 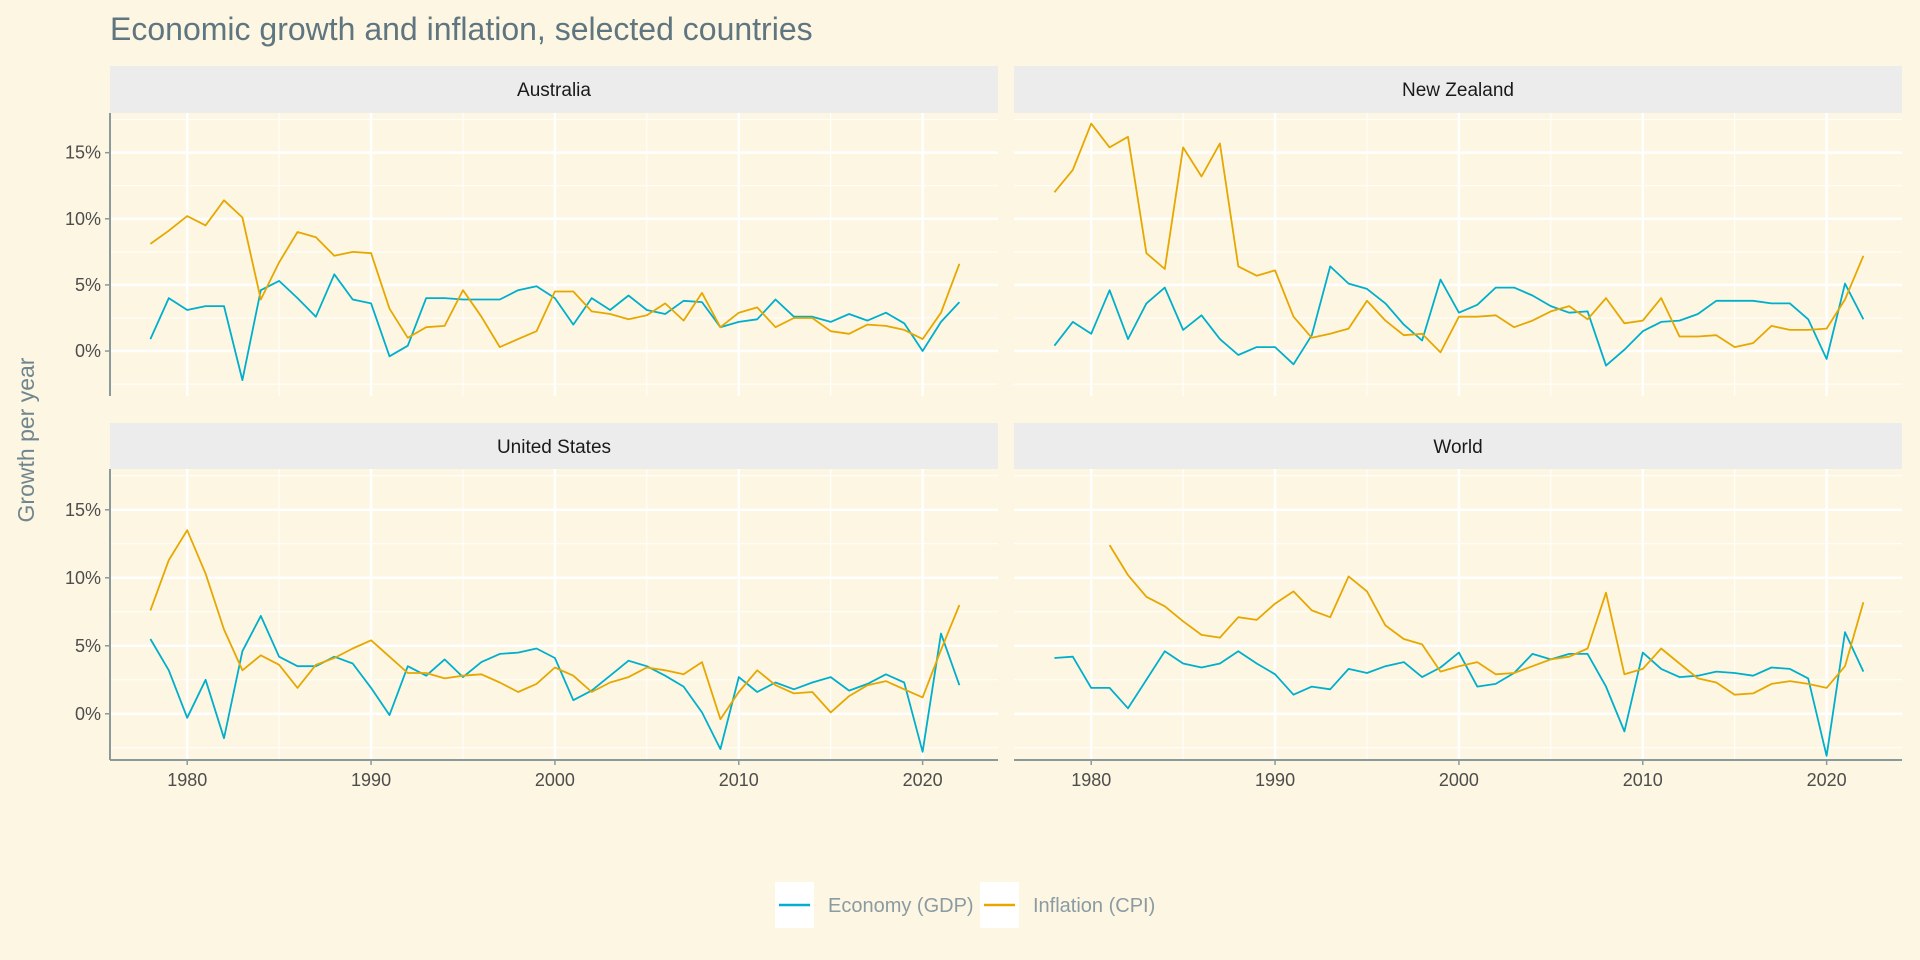 I want to click on facet-strip-label: Australia, so click(x=554, y=90).